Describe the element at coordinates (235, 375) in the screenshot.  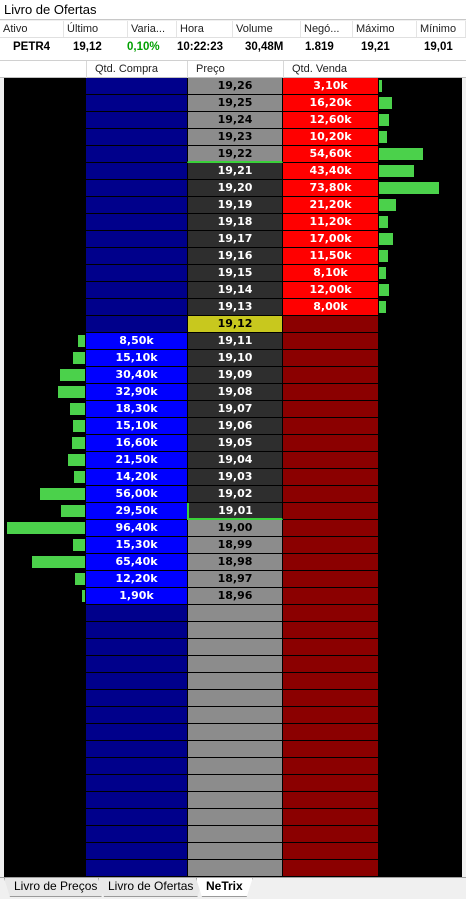
I see `price-cell: 19,09` at that location.